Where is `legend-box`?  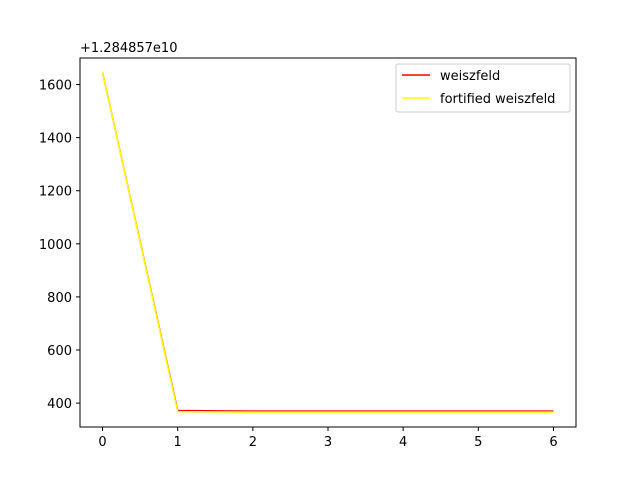
legend-box is located at coordinates (483, 88).